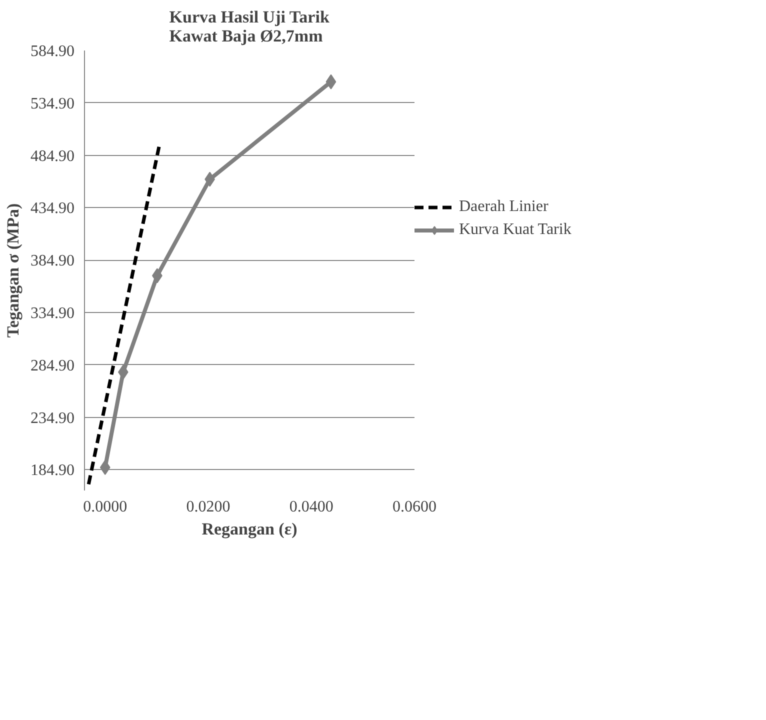 This screenshot has height=720, width=766. Describe the element at coordinates (249, 27) in the screenshot. I see `chart-title: Kurva Hasil Uji Tarik Kawat Baja Ø2,7mm` at that location.